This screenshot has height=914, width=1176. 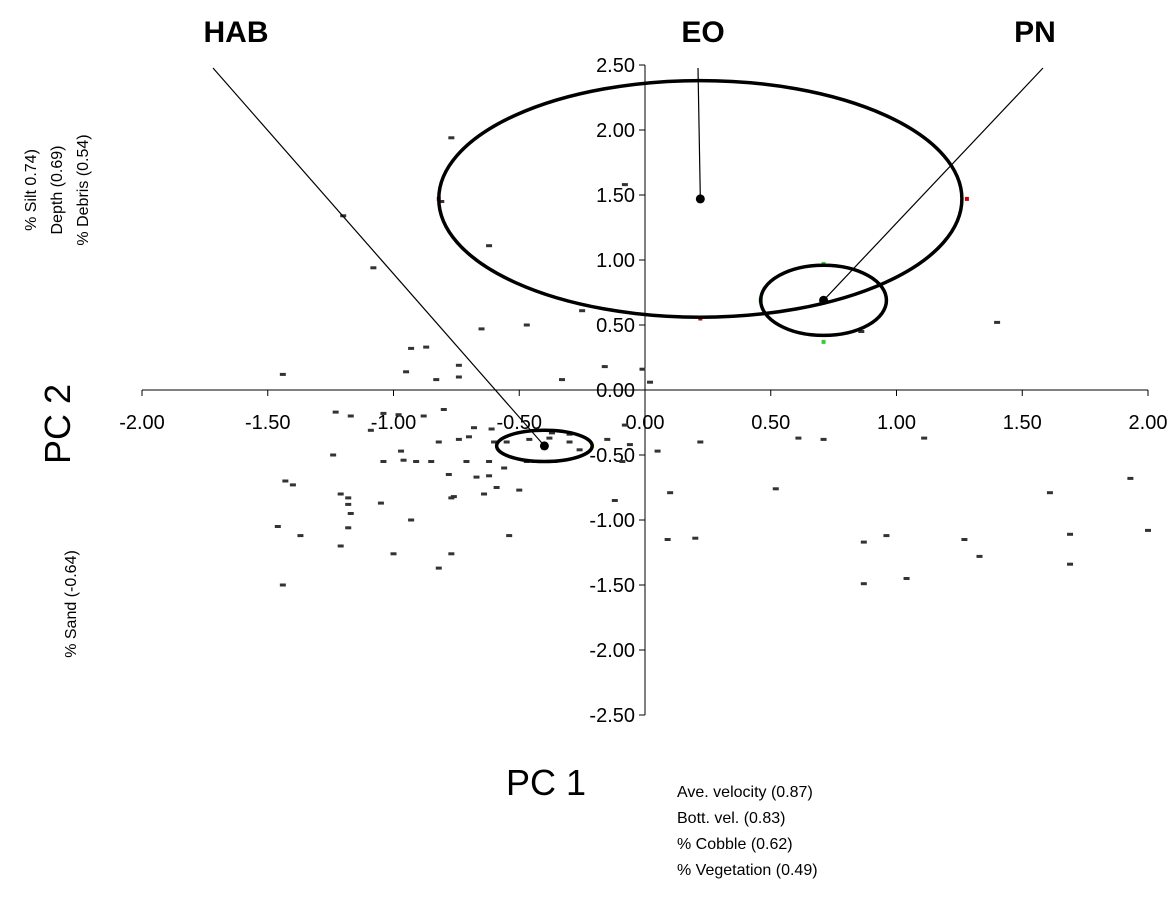 I want to click on group-leader-eo, so click(x=699, y=133).